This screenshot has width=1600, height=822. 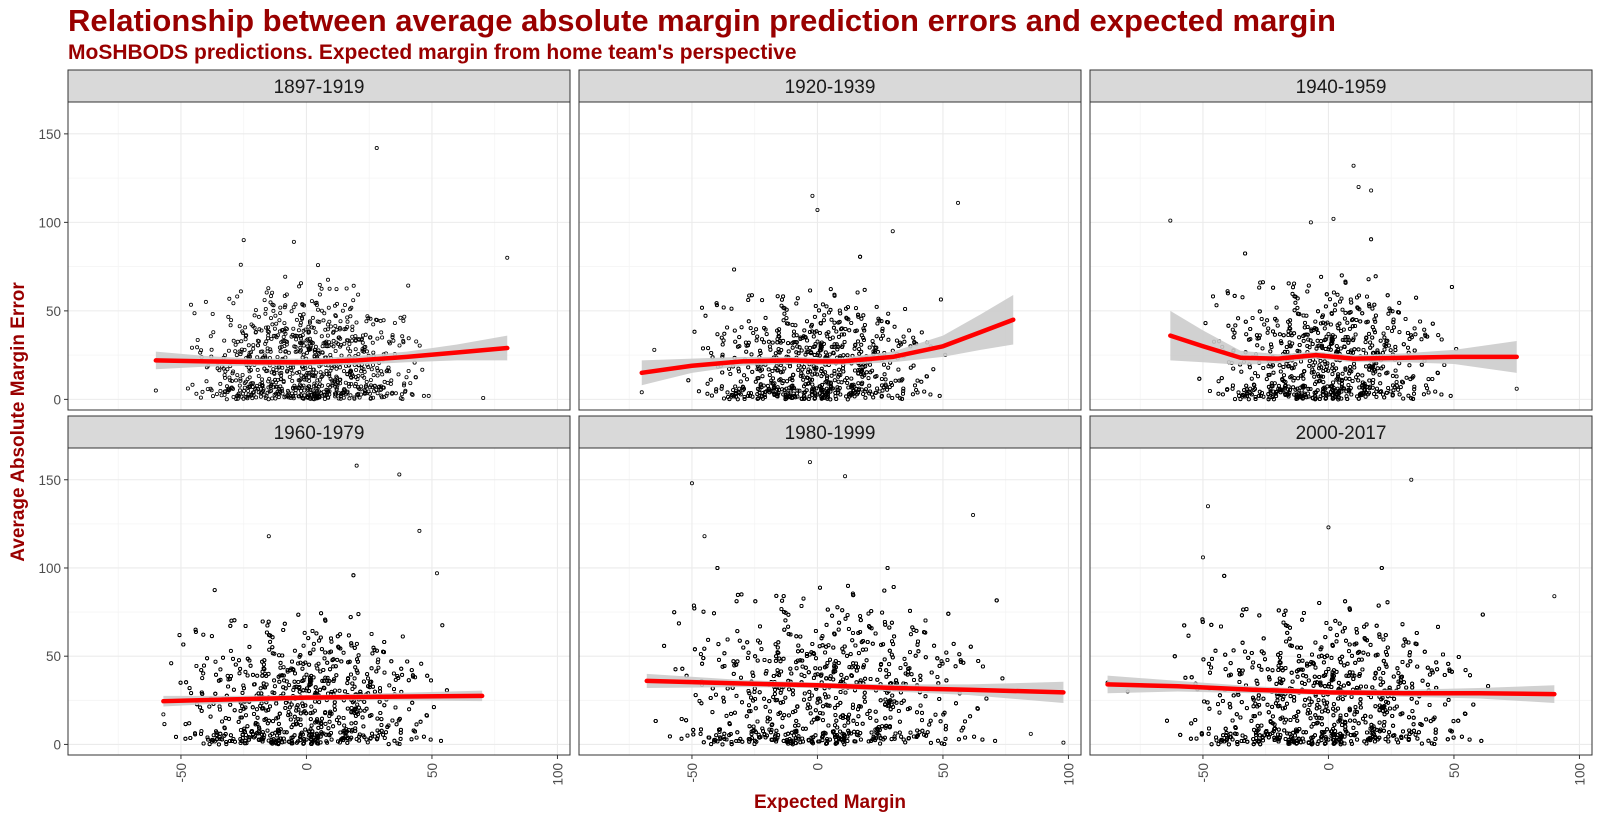 I want to click on facet-strip, so click(x=319, y=86).